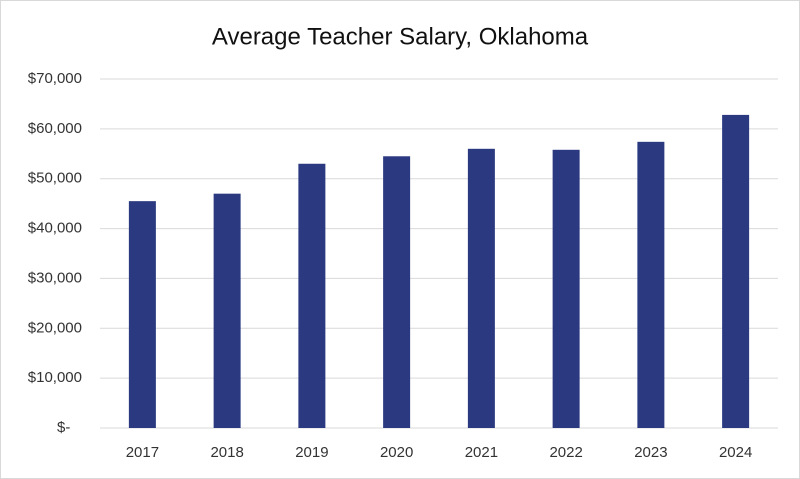 This screenshot has width=800, height=479. I want to click on y-tick-label: $70,000, so click(55, 78).